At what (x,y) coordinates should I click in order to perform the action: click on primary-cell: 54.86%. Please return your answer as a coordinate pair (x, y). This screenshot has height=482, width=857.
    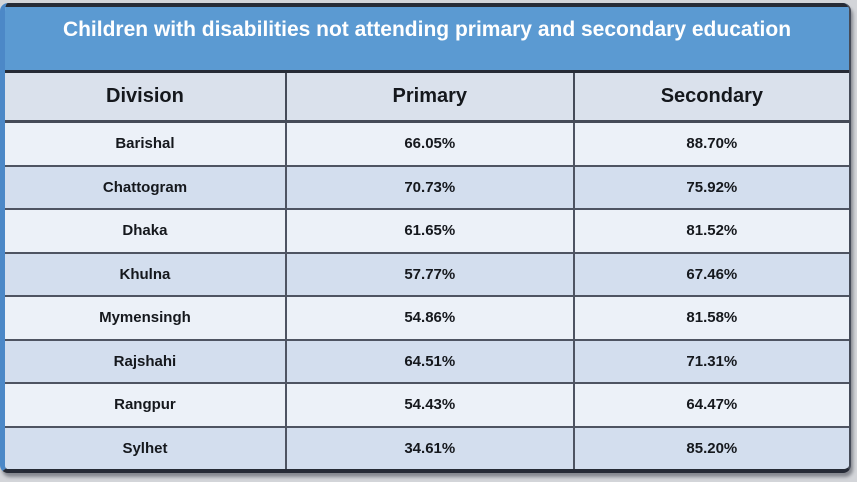
    Looking at the image, I should click on (431, 318).